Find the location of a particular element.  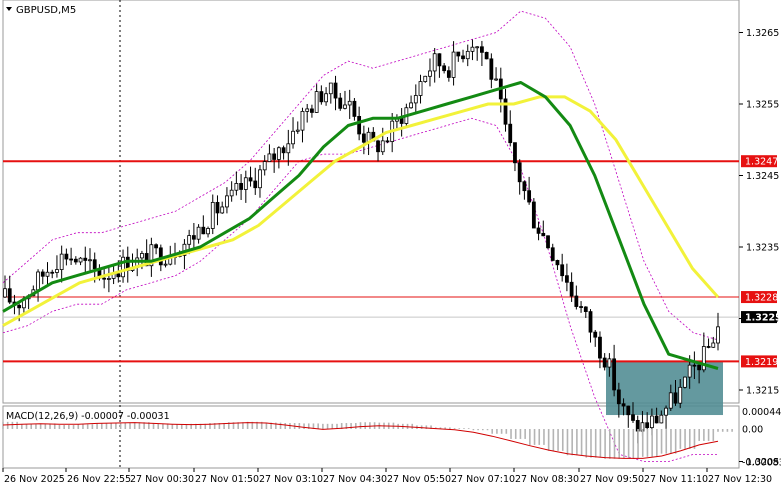

time-tick-label: 27 Nov 05:50 is located at coordinates (419, 479).